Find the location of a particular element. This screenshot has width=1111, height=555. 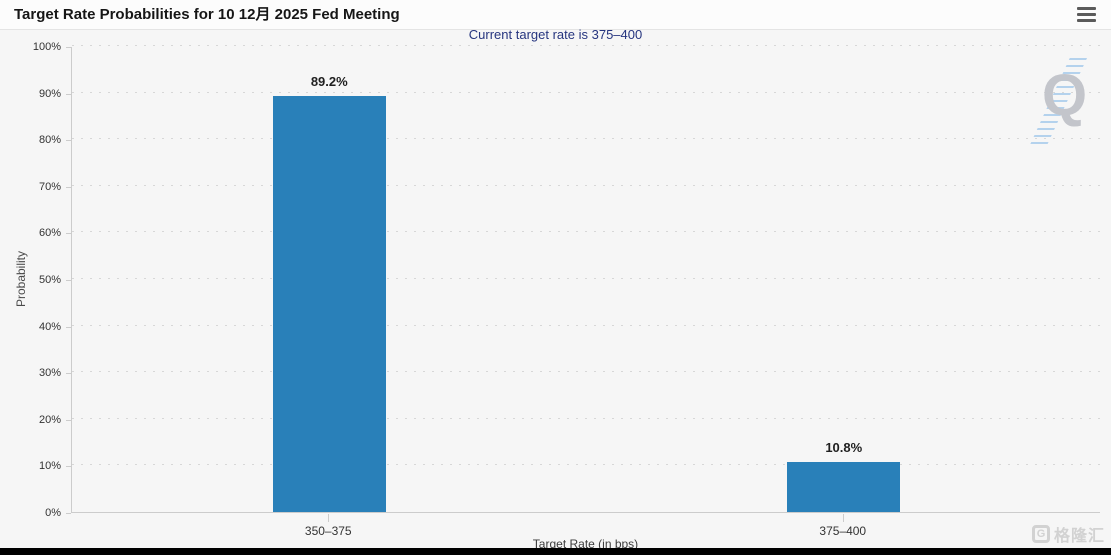

bar-value-label: 10.8% is located at coordinates (844, 447).